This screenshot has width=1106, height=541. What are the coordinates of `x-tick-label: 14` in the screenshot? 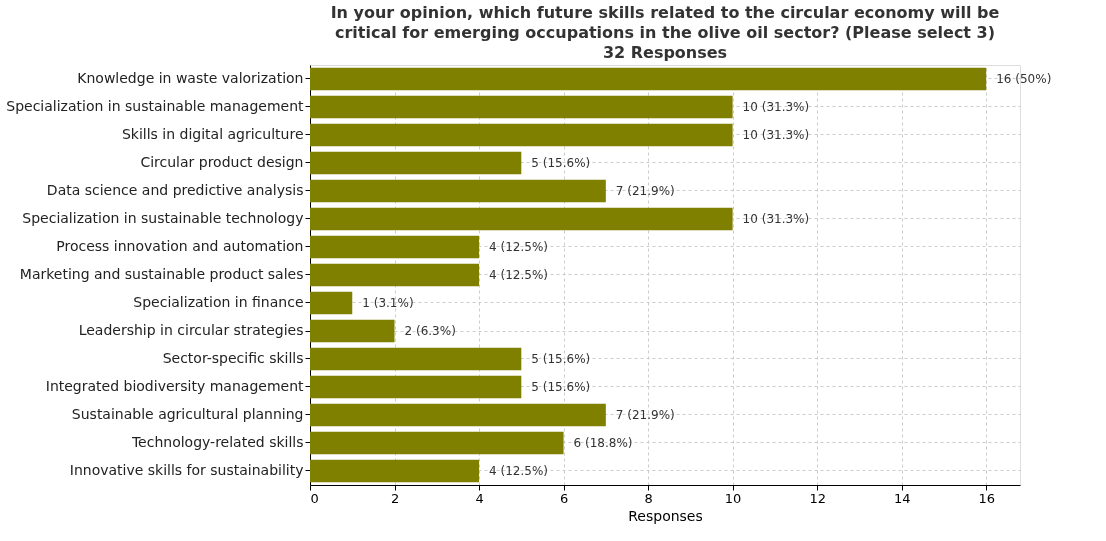 It's located at (902, 498).